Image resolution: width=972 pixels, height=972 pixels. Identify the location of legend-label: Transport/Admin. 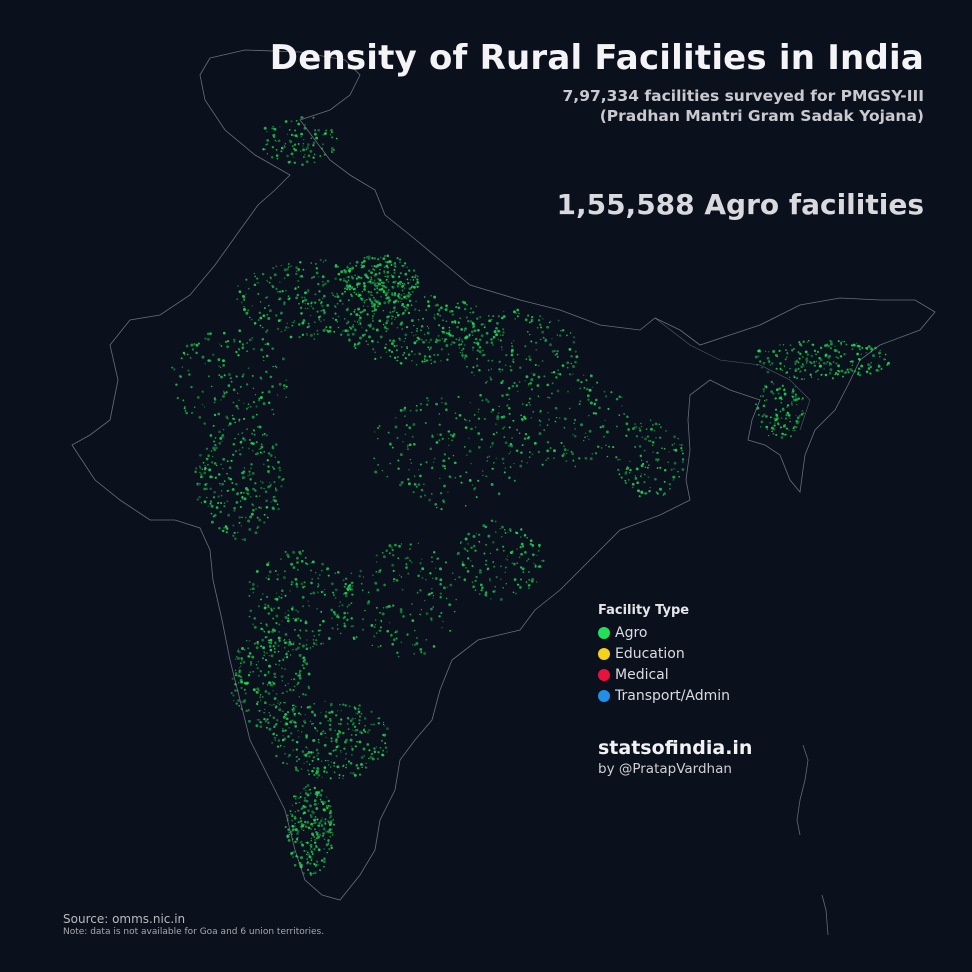
(673, 695).